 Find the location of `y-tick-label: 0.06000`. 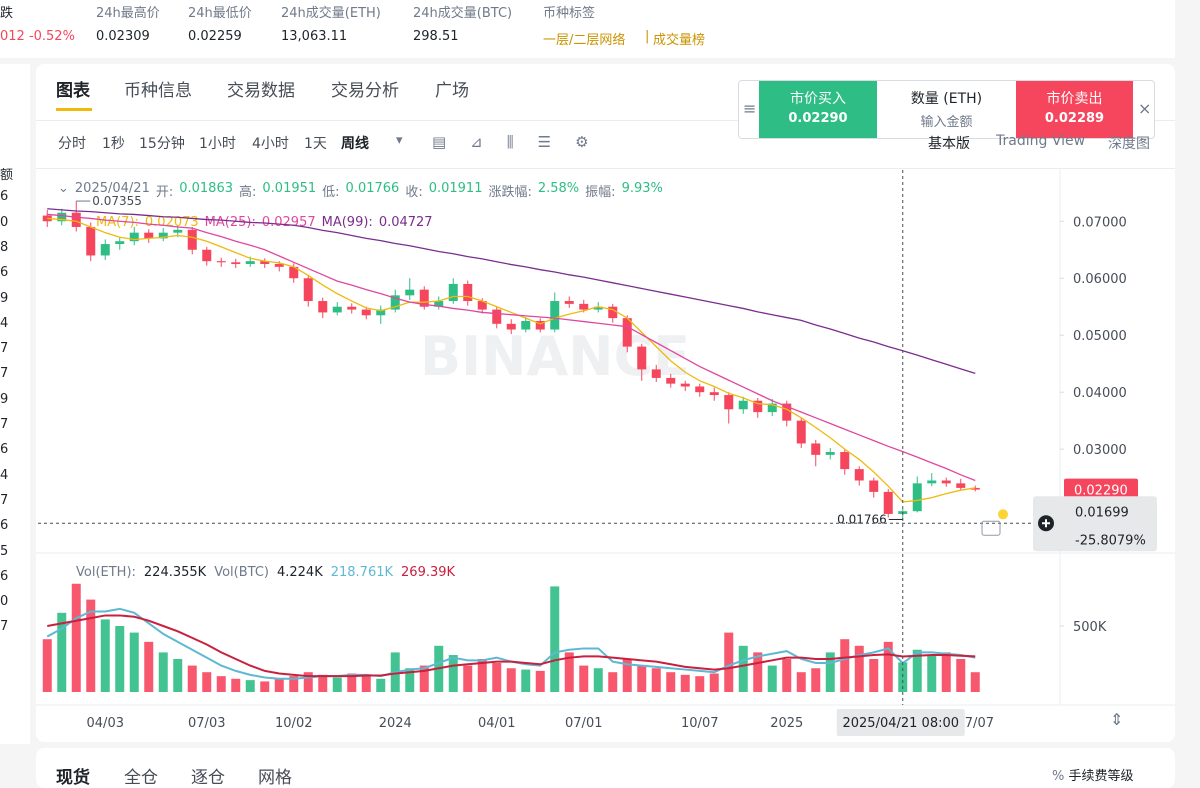

y-tick-label: 0.06000 is located at coordinates (1100, 279).